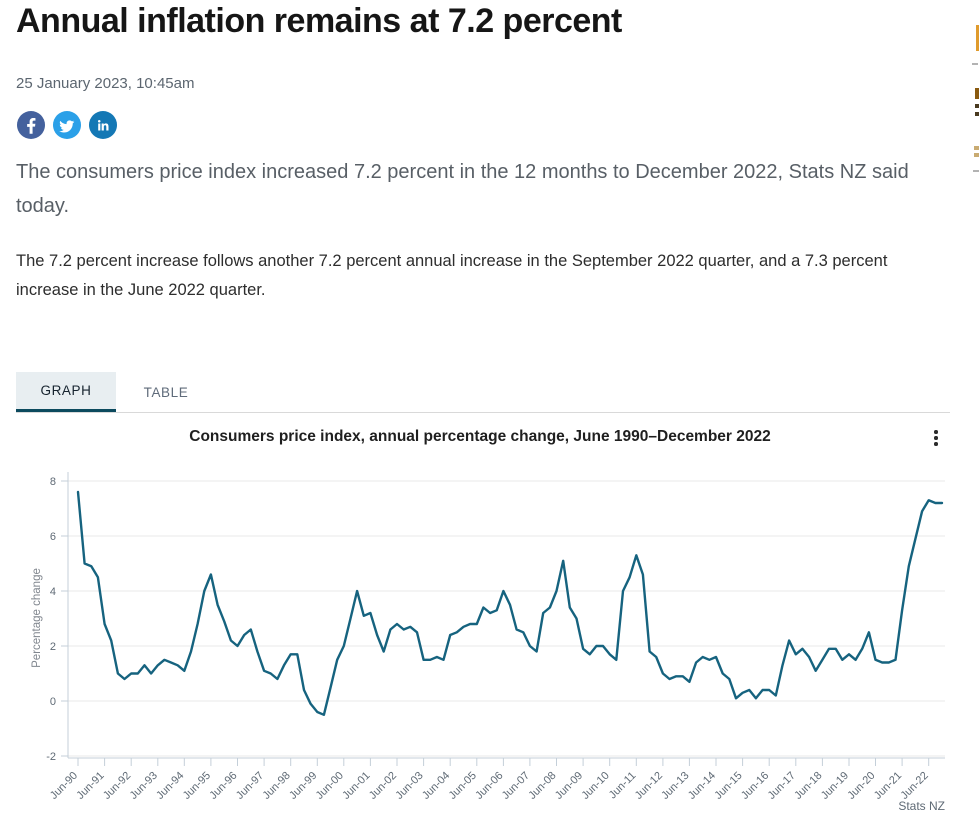  I want to click on facebook-icon, so click(31, 125).